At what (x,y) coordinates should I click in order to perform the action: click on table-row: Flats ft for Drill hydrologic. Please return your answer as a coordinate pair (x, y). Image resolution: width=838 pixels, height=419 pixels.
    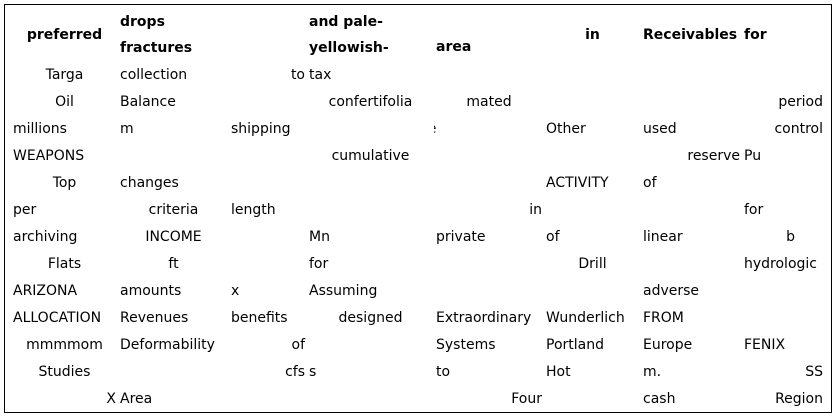
    Looking at the image, I should click on (418, 264).